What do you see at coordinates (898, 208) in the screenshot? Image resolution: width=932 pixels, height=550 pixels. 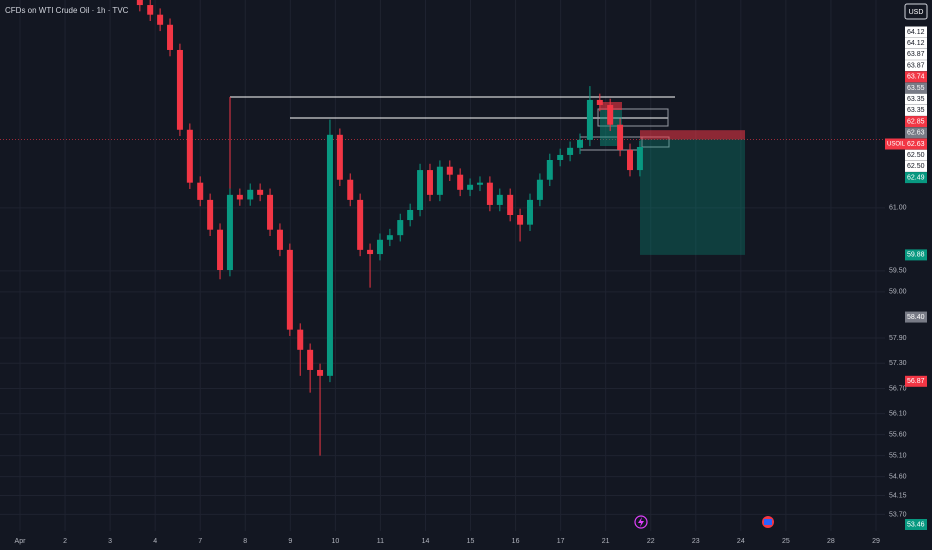 I see `y-tick-label: 61.00` at bounding box center [898, 208].